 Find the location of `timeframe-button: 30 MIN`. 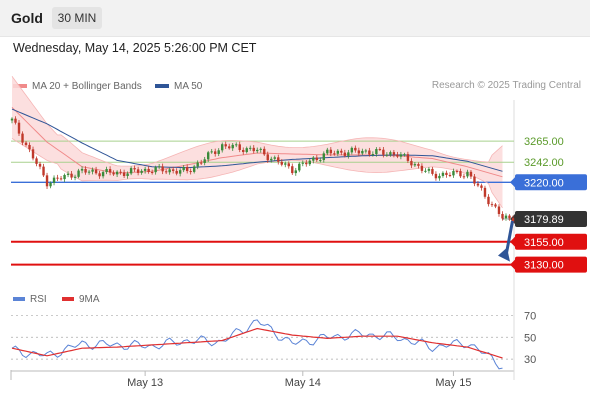

timeframe-button: 30 MIN is located at coordinates (77, 18).